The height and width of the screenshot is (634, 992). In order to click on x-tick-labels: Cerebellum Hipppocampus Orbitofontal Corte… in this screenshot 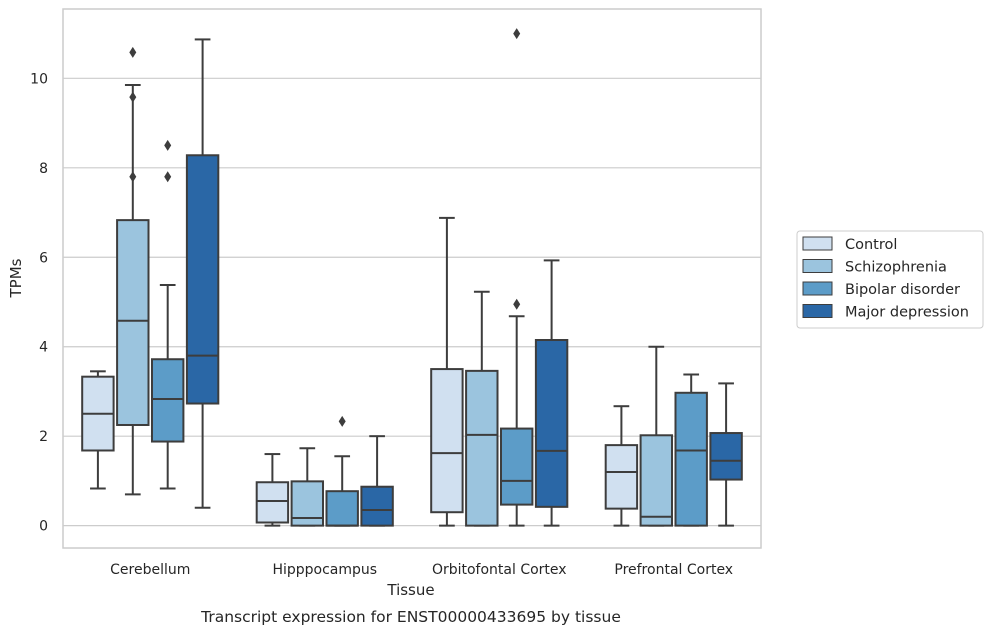, I will do `click(421, 570)`.